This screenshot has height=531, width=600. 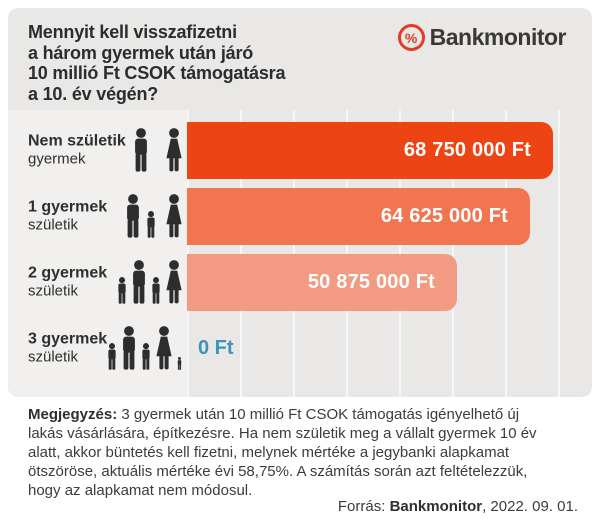 I want to click on category-label: 3 gyermek születik, so click(x=67, y=348).